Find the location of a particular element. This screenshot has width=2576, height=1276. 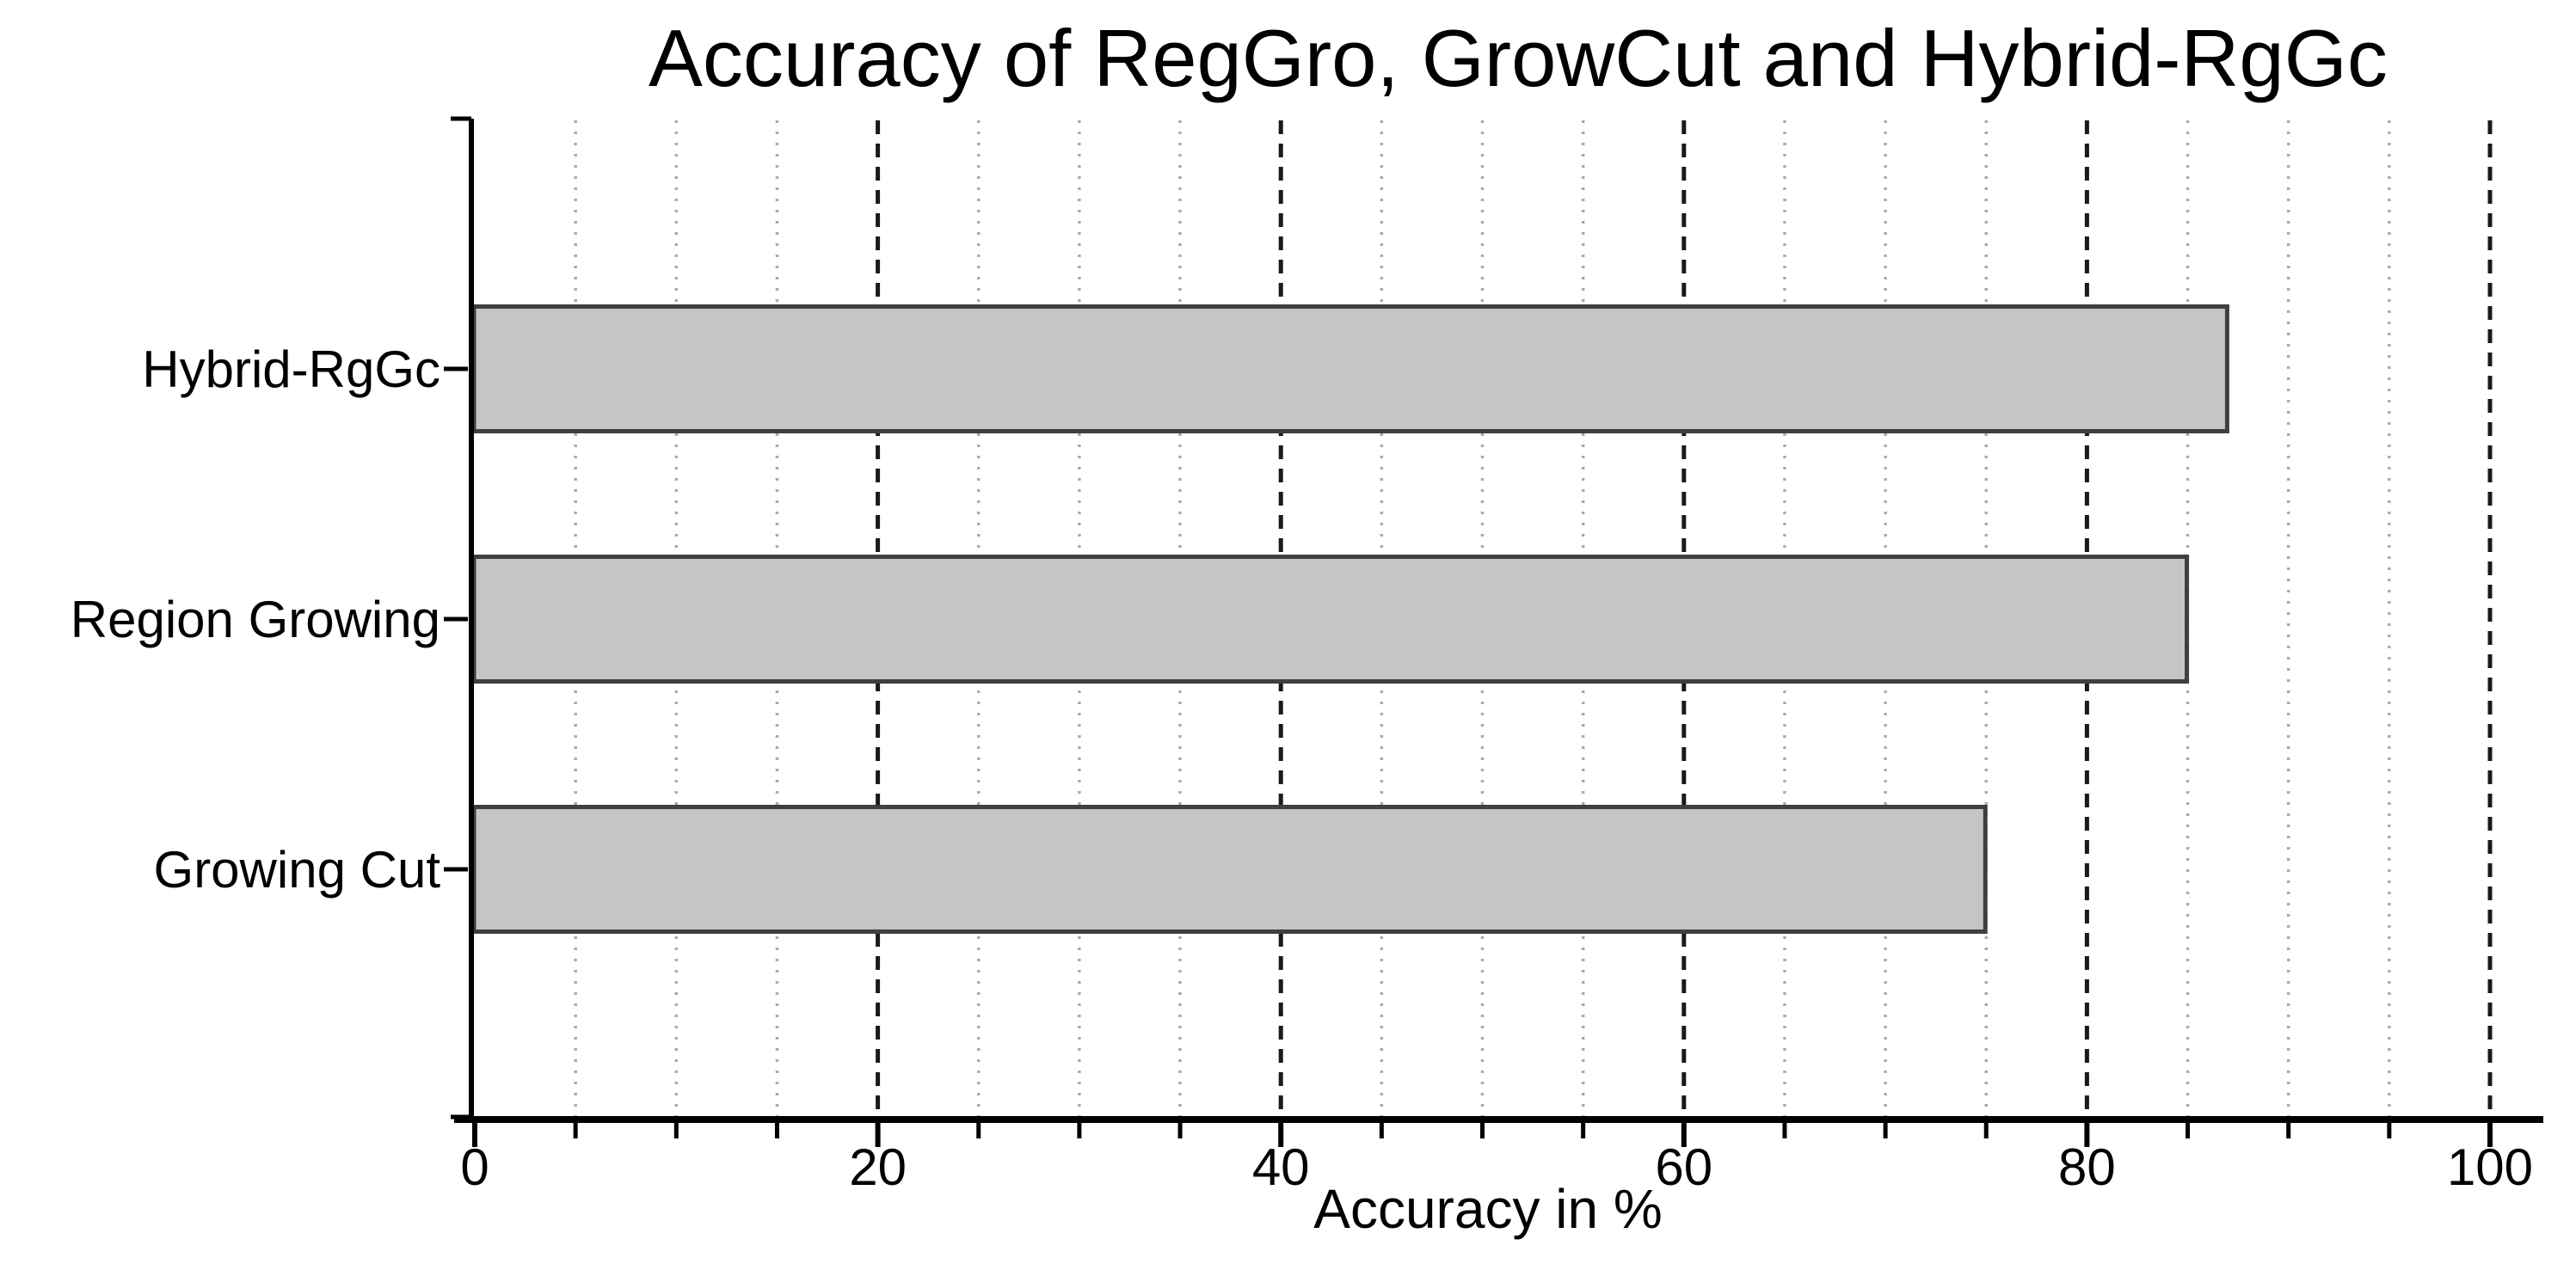

bar-region-growing is located at coordinates (1330, 619).